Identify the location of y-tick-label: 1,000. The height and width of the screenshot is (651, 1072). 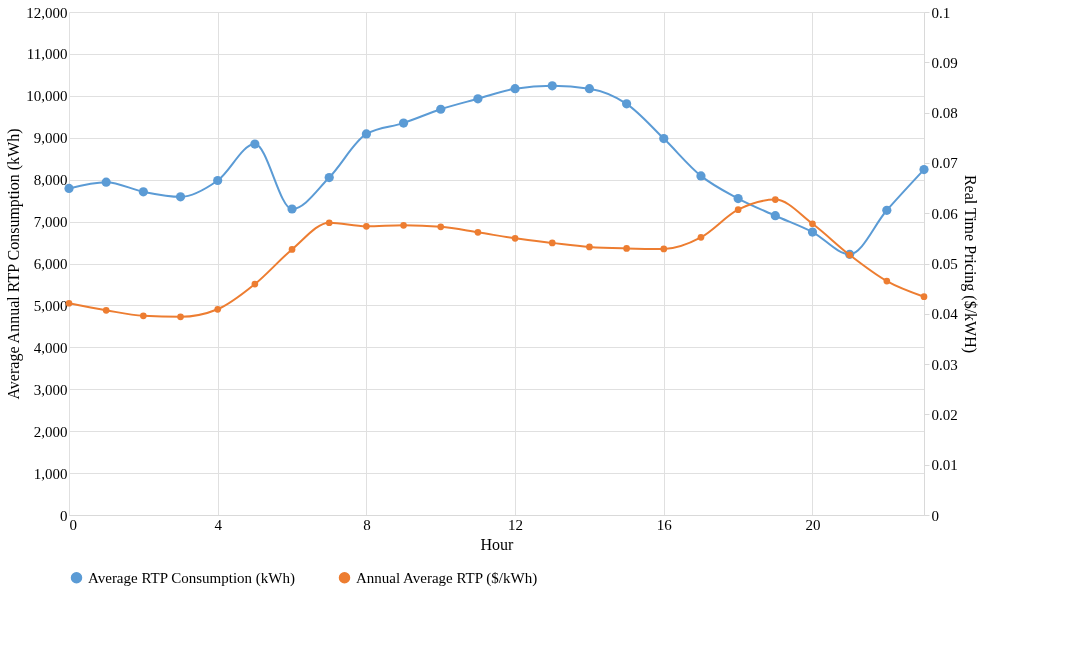
(50, 473).